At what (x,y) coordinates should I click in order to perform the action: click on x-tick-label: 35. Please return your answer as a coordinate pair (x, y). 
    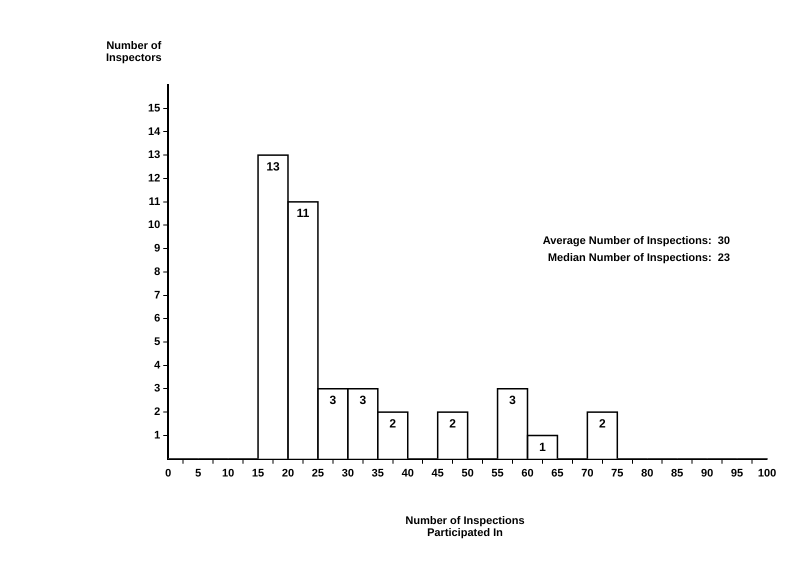
    Looking at the image, I should click on (378, 473).